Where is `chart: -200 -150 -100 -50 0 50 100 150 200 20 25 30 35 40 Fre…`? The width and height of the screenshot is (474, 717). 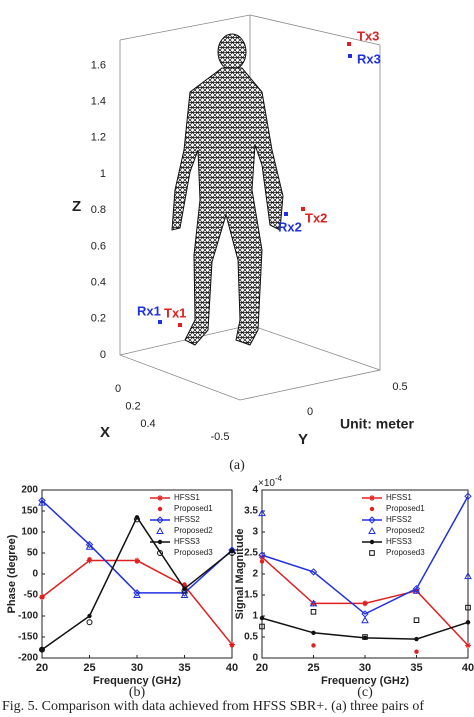 chart: -200 -150 -100 -50 0 50 100 150 200 20 25 30 35 40 Fre… is located at coordinates (122, 593).